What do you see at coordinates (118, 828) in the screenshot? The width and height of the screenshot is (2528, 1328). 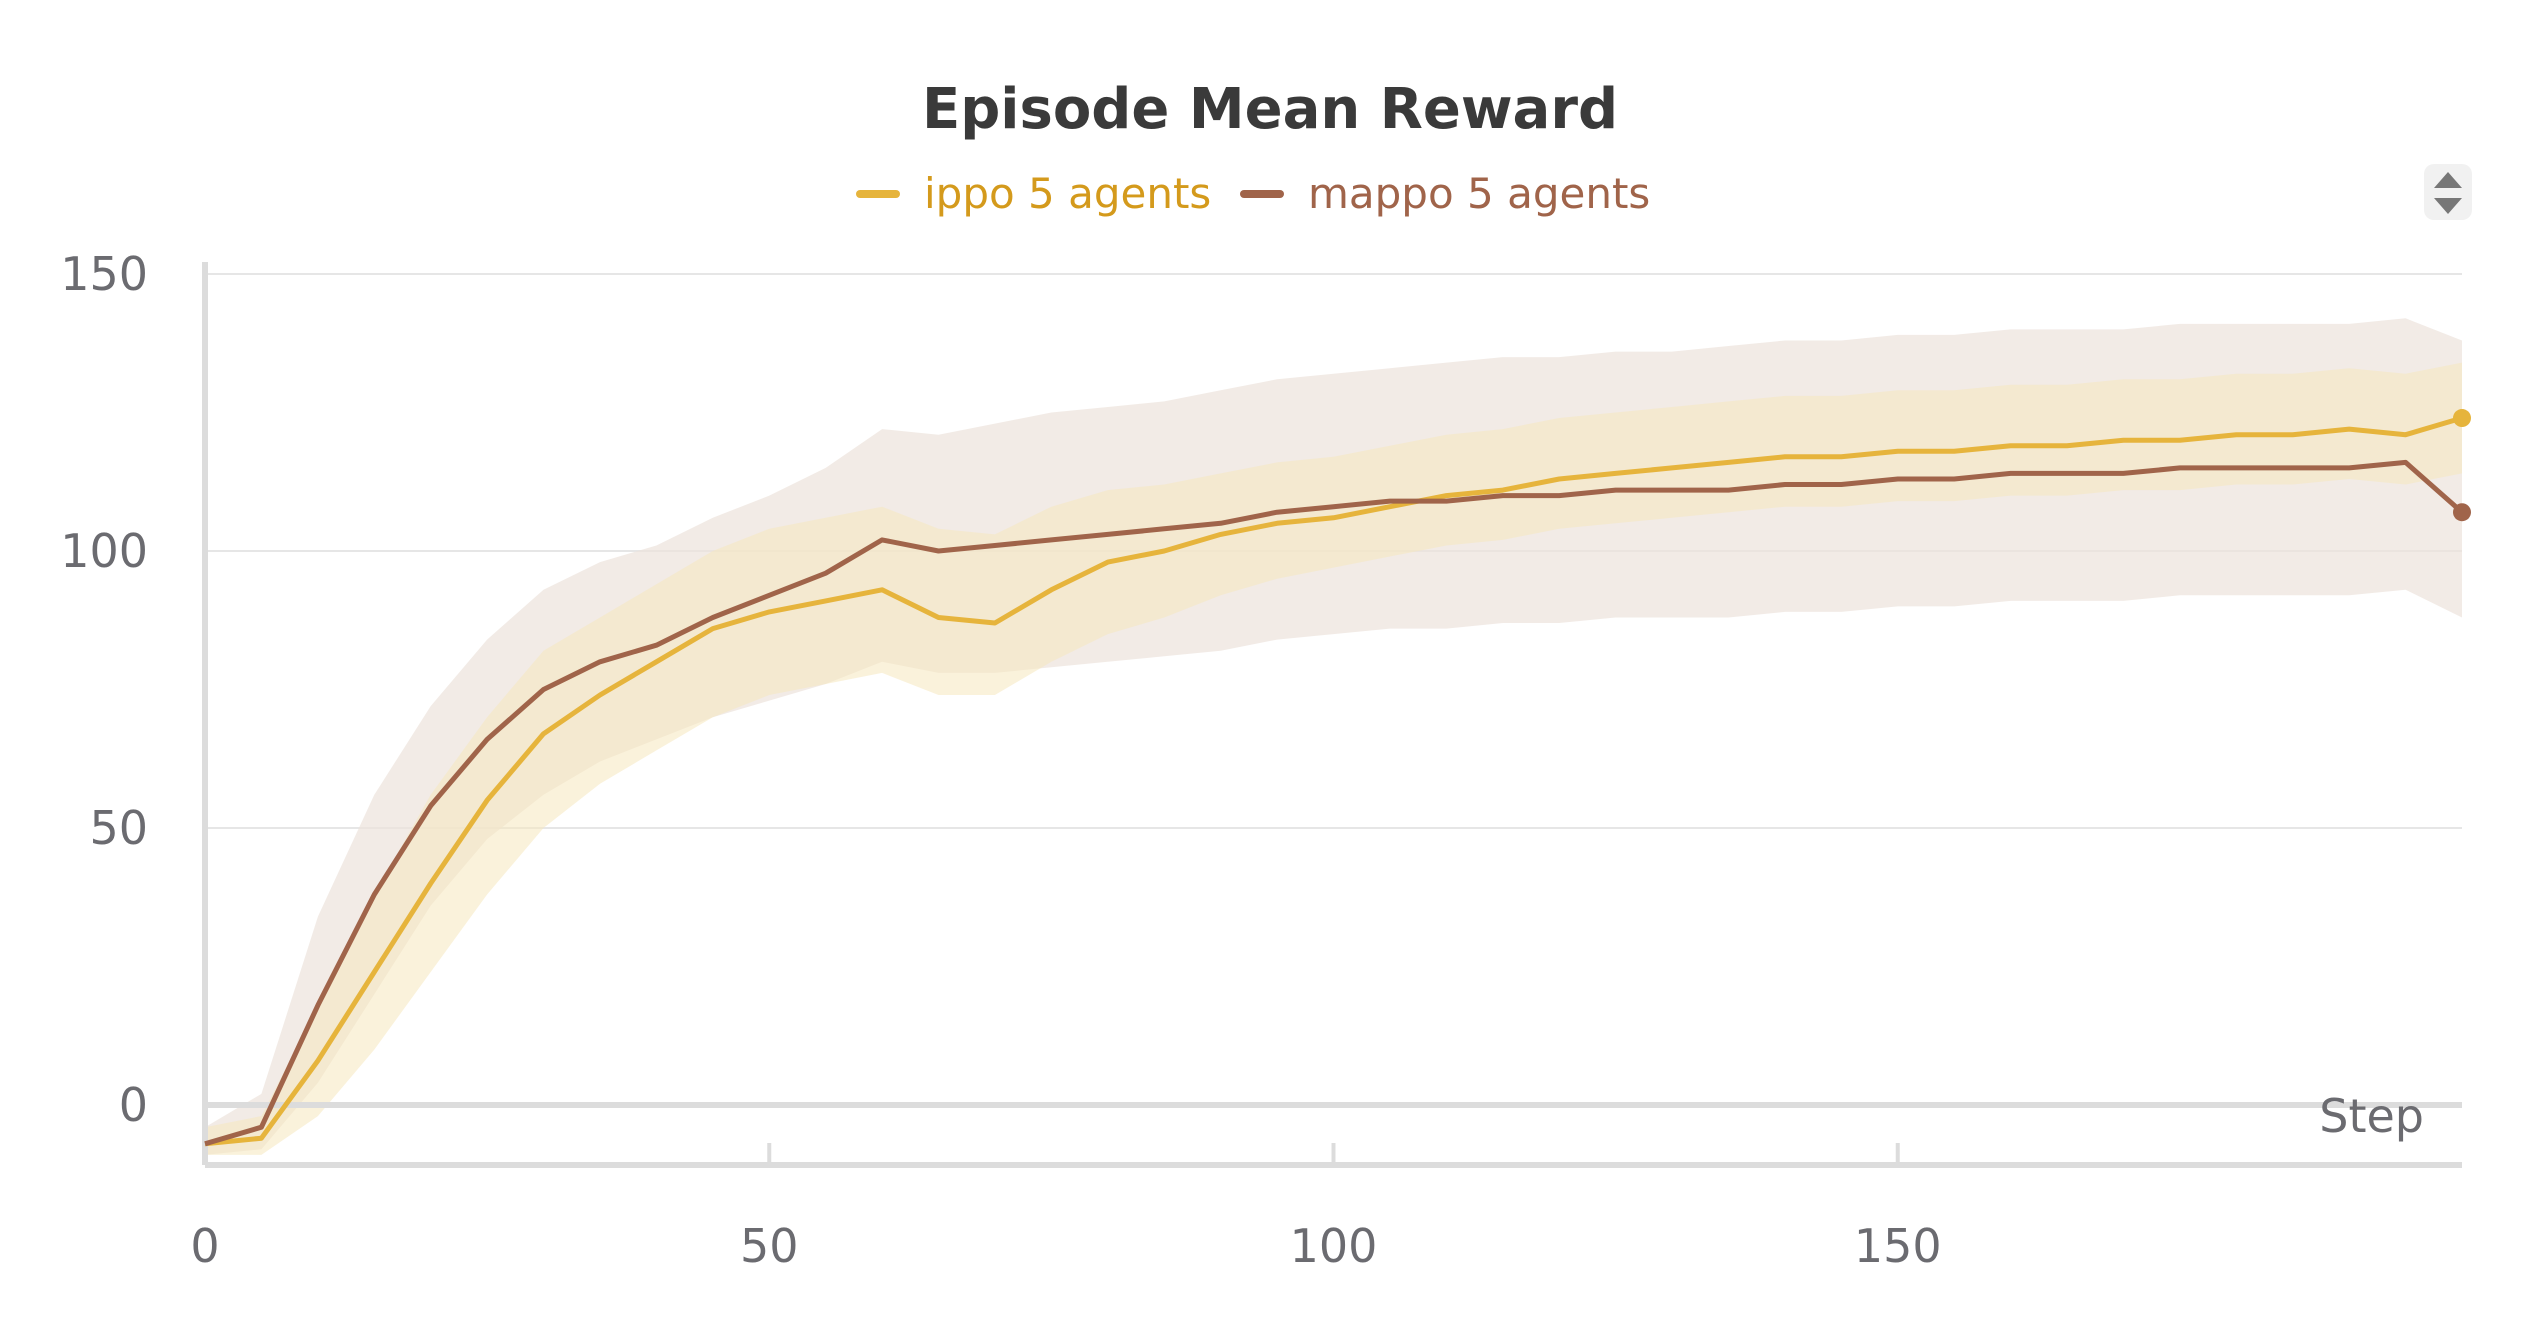 I see `y-tick-label-50: 50` at bounding box center [118, 828].